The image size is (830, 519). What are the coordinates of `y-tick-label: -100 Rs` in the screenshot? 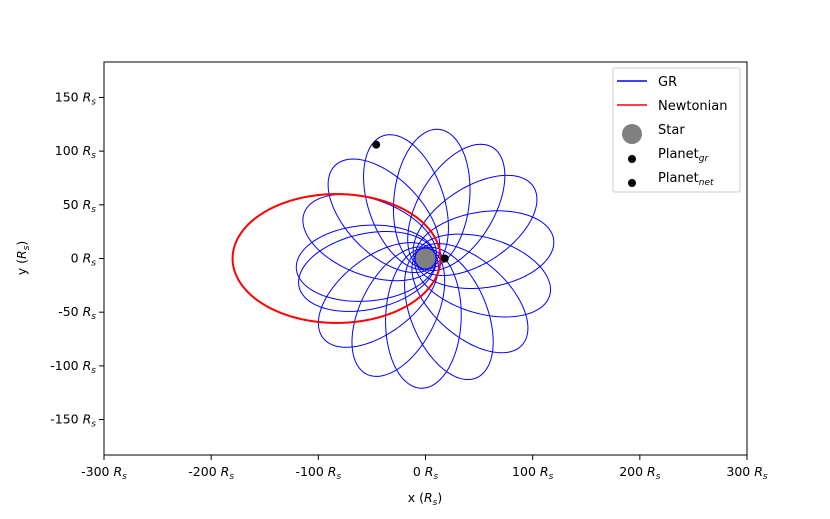 It's located at (73, 367).